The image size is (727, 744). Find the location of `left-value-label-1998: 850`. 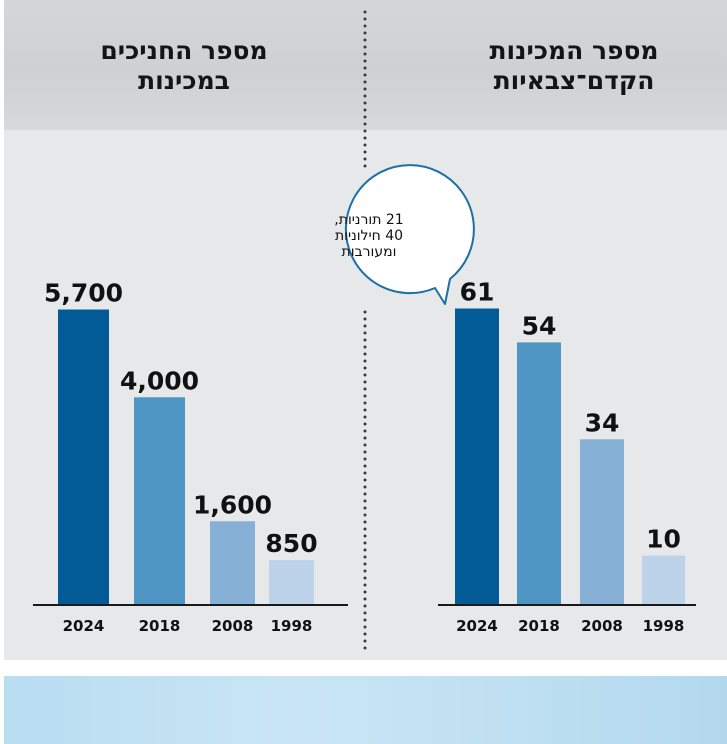

left-value-label-1998: 850 is located at coordinates (291, 543).